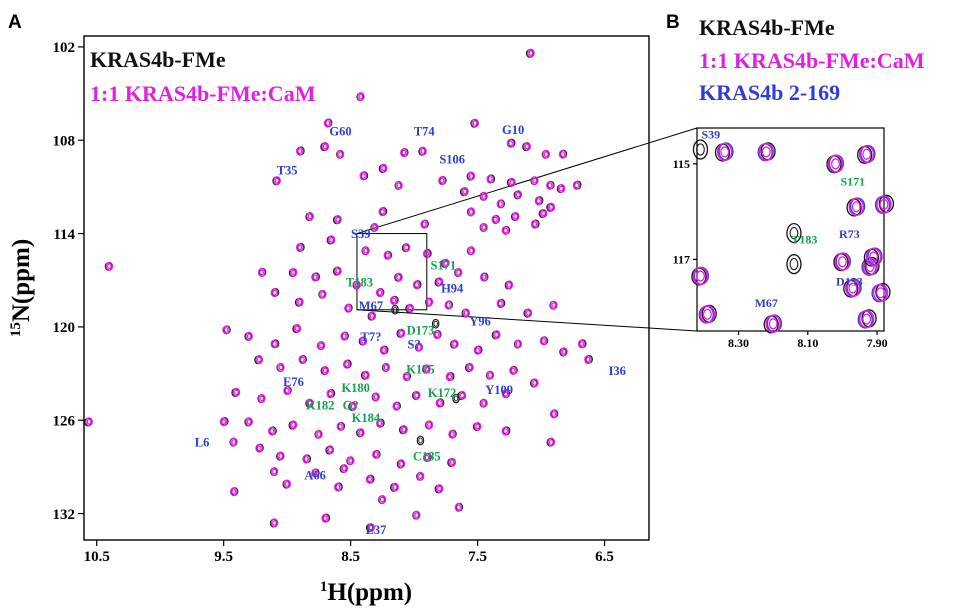  Describe the element at coordinates (681, 164) in the screenshot. I see `y-tick-label: 115` at that location.